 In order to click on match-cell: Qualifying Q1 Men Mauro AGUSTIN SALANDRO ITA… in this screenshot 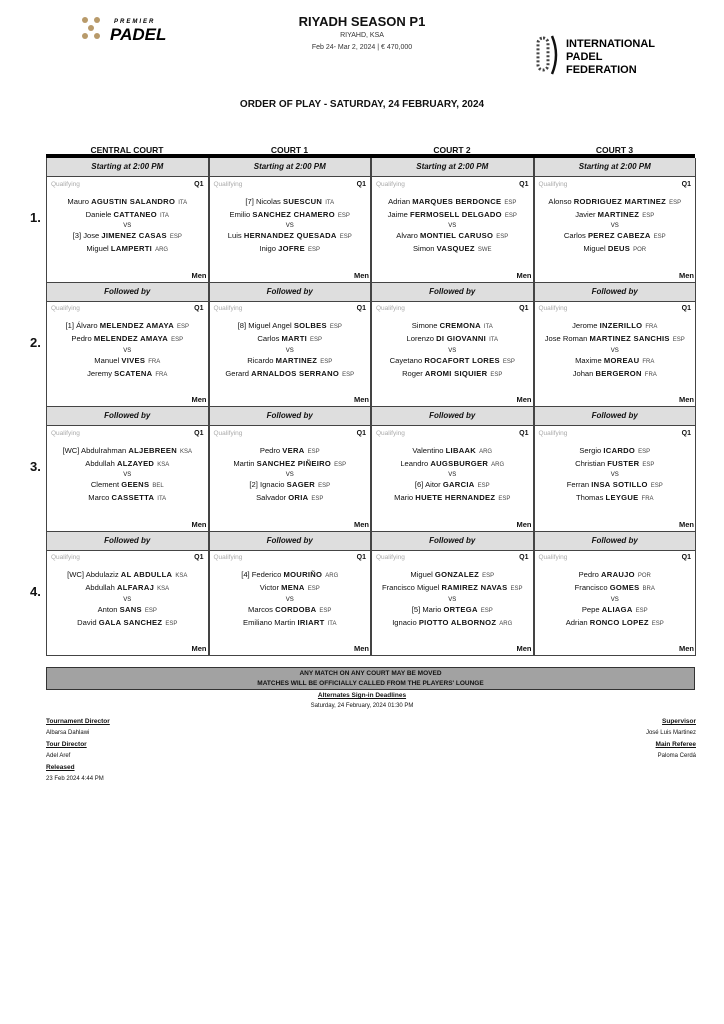, I will do `click(127, 229)`.